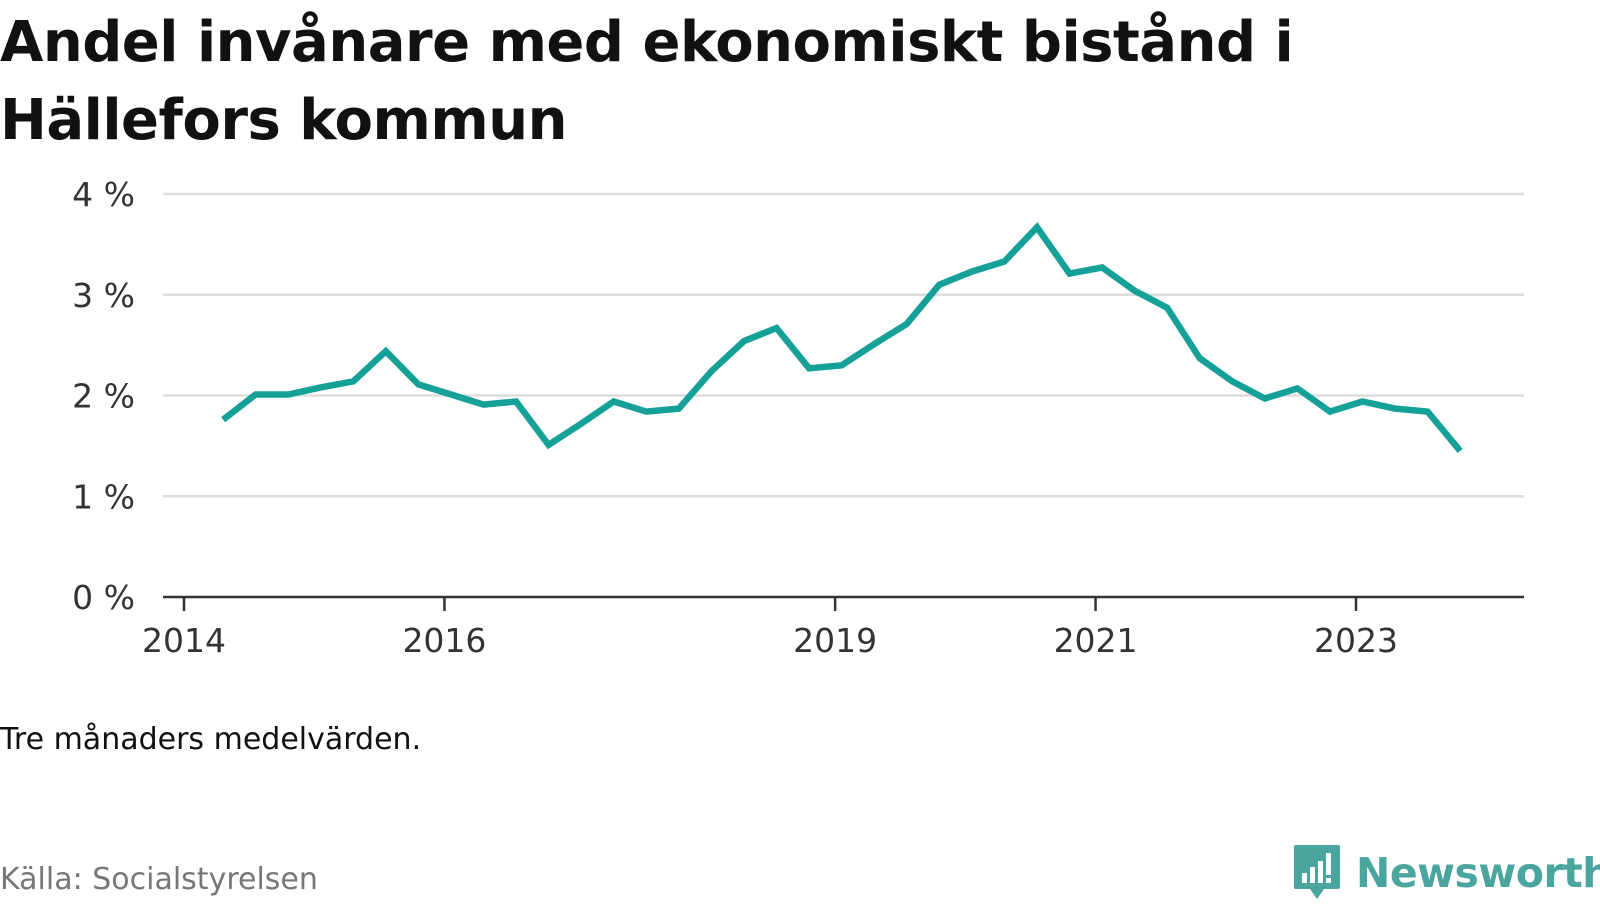  What do you see at coordinates (1317, 872) in the screenshot?
I see `newsworthy-logo-icon` at bounding box center [1317, 872].